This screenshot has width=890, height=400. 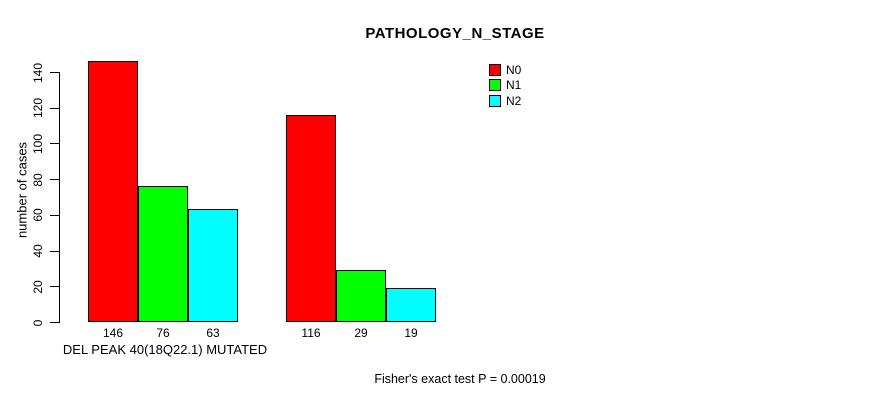 I want to click on legend-swatch-N1, so click(x=495, y=85).